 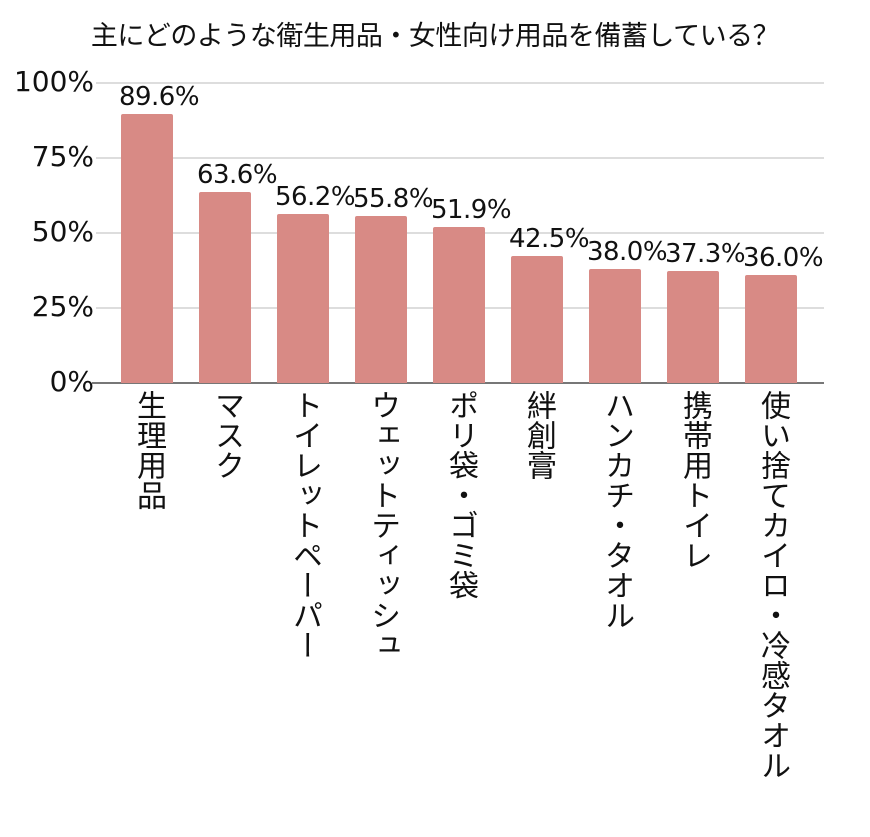 I want to click on y-tick-label: 75%, so click(x=62, y=156).